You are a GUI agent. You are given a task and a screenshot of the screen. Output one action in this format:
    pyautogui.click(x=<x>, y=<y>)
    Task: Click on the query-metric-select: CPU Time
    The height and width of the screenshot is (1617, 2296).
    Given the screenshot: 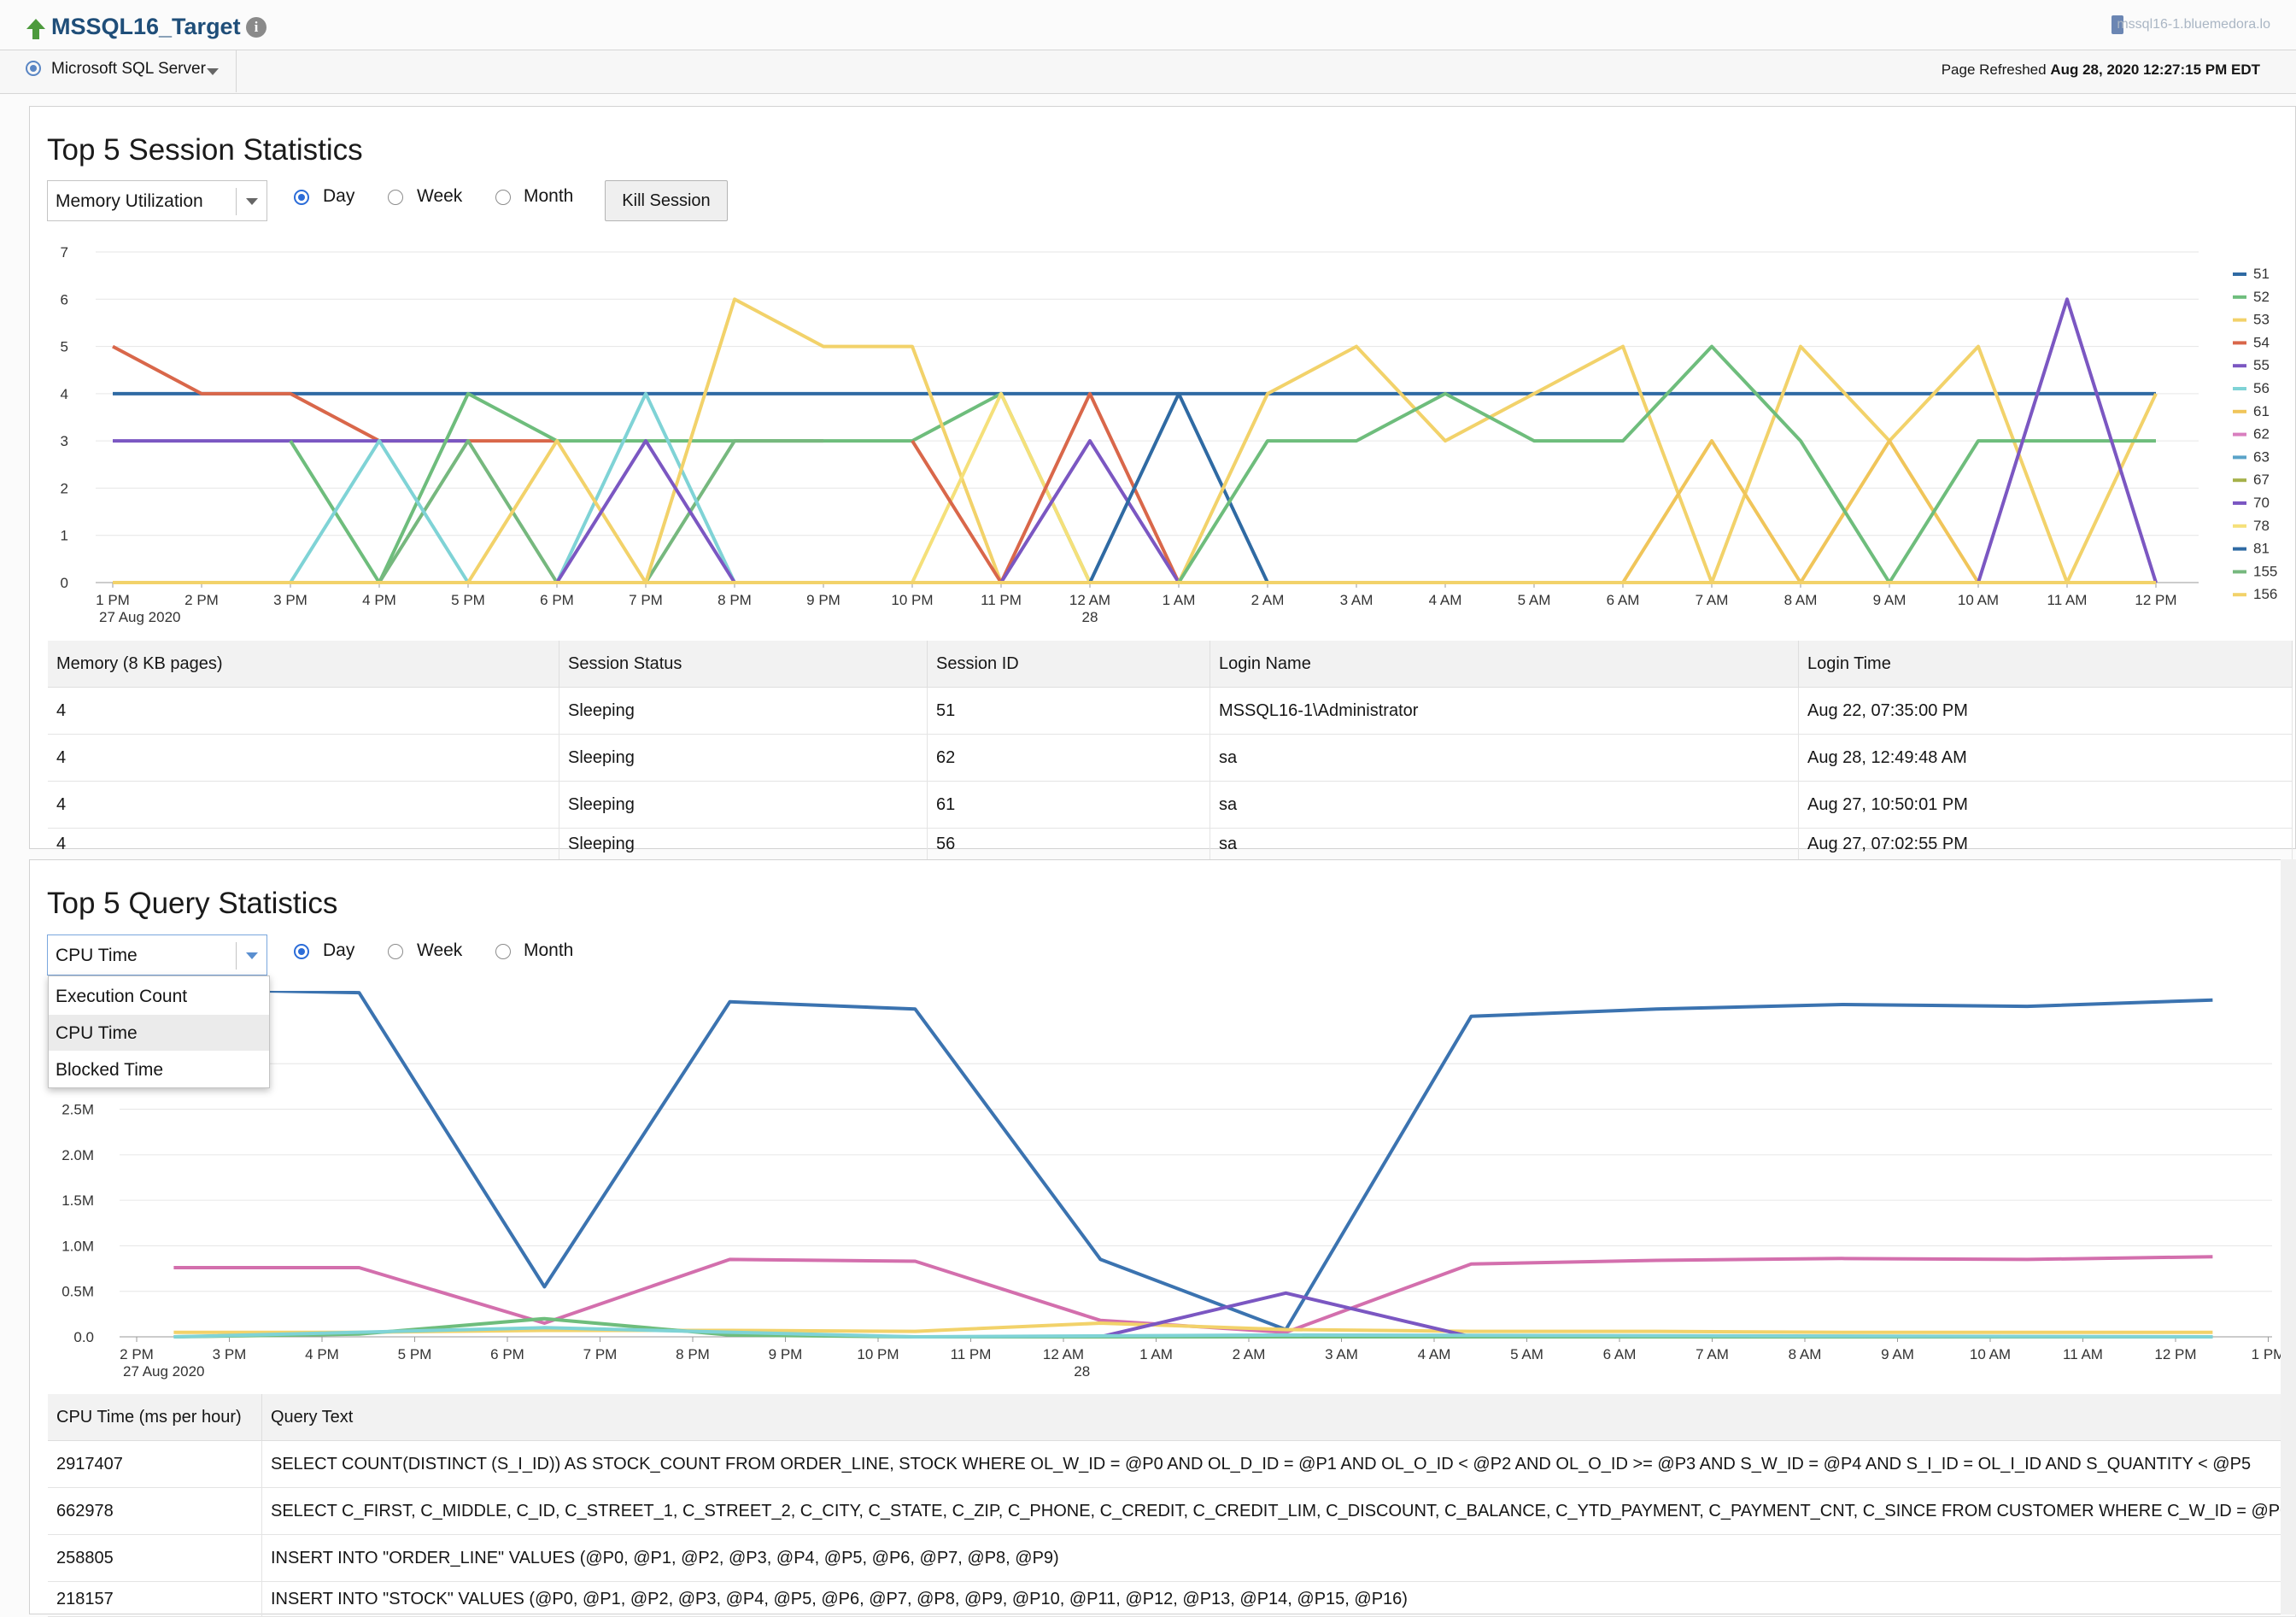 What is the action you would take?
    pyautogui.click(x=157, y=955)
    